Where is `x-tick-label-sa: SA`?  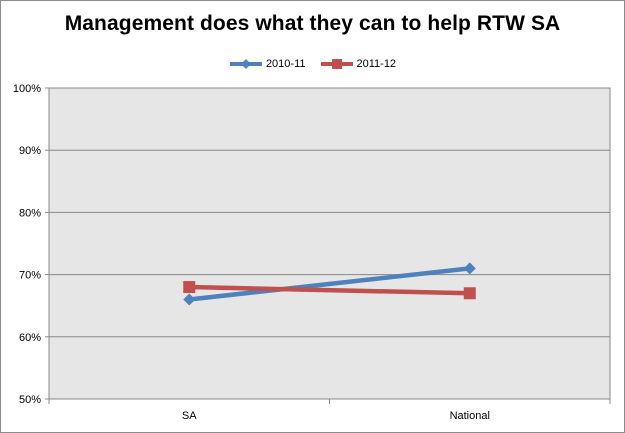 x-tick-label-sa: SA is located at coordinates (189, 416).